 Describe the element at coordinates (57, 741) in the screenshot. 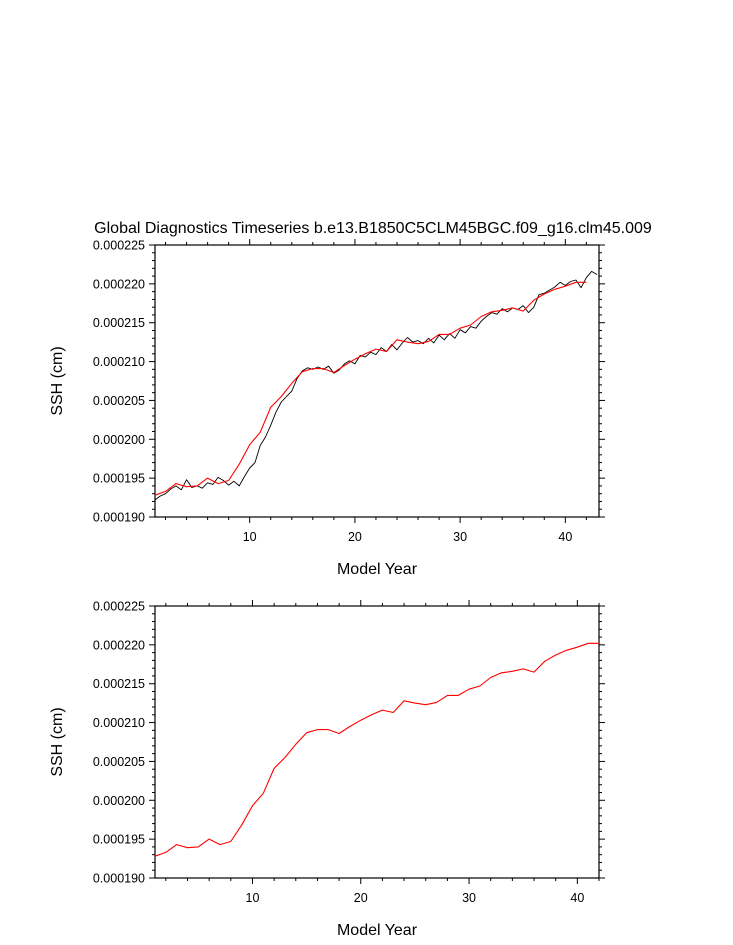

I see `bottom-y-axis-label: SSH (cm)` at that location.